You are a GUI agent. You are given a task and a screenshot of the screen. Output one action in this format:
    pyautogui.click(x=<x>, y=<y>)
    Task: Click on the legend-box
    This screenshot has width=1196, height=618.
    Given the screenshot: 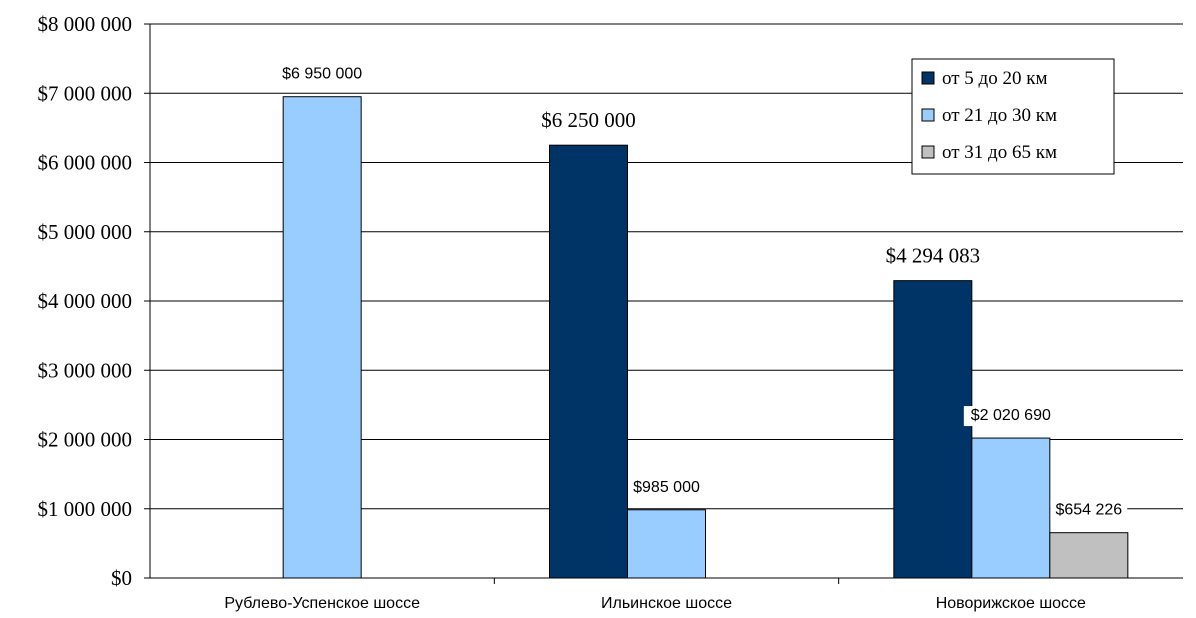 What is the action you would take?
    pyautogui.click(x=1013, y=116)
    